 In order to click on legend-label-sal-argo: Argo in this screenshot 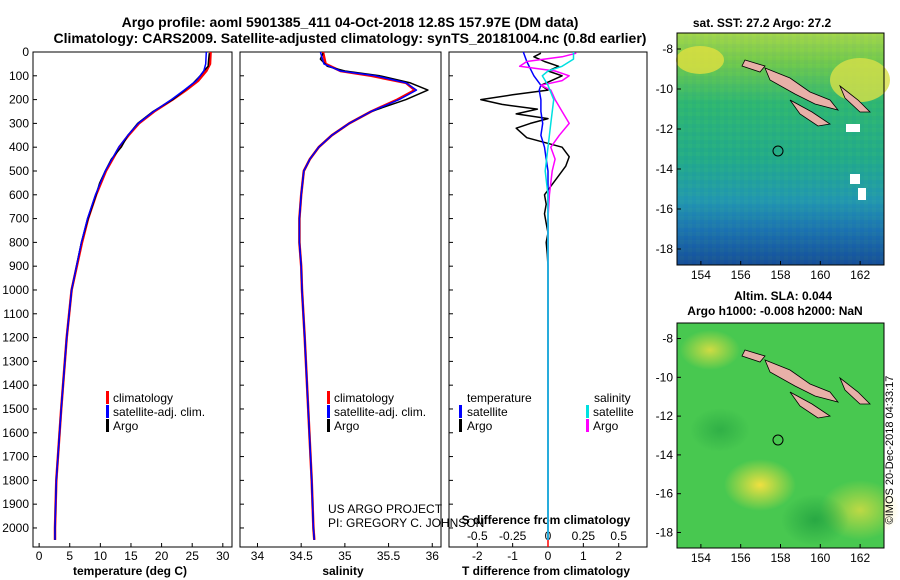, I will do `click(606, 426)`.